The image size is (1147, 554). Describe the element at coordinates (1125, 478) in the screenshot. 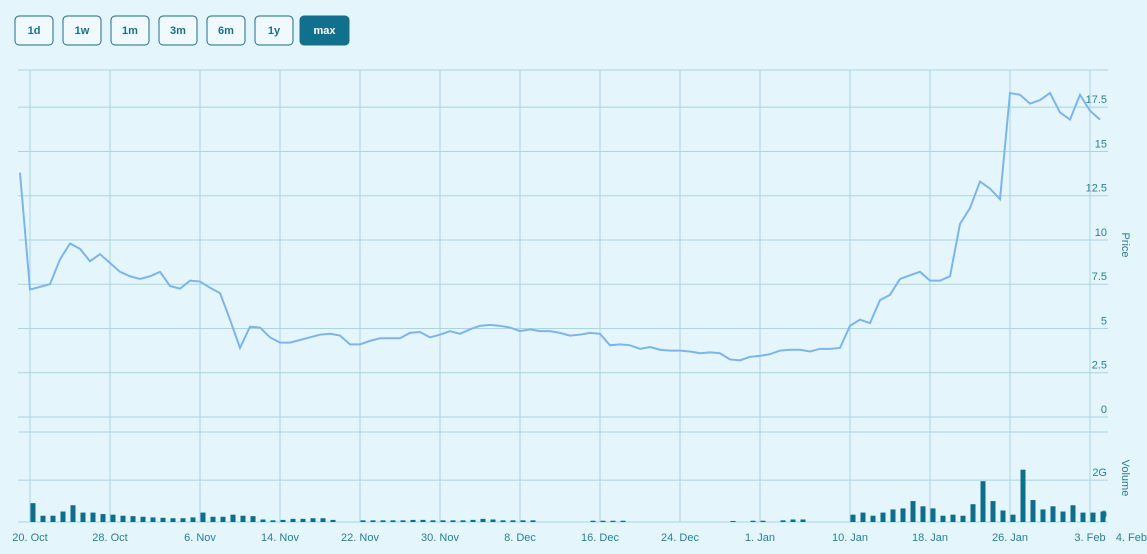

I see `y2-axis-title: Volume` at that location.